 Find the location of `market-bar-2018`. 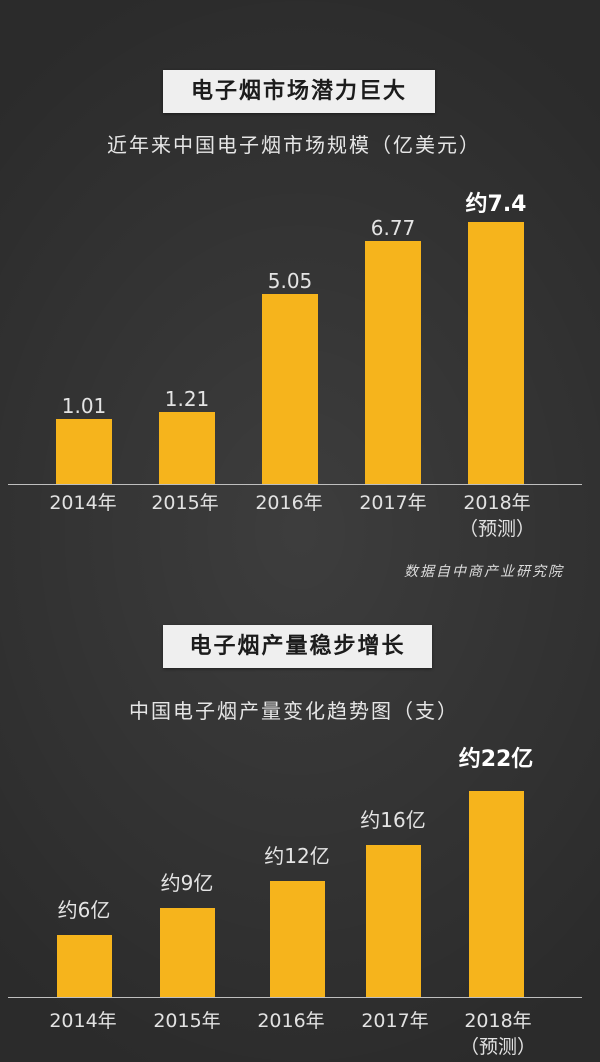

market-bar-2018 is located at coordinates (496, 353).